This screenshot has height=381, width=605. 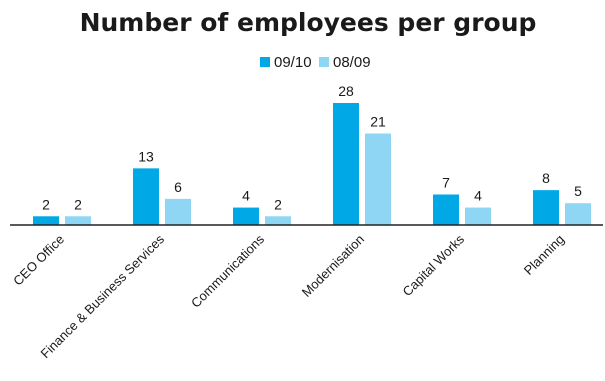 What do you see at coordinates (293, 62) in the screenshot?
I see `legend-label-0: 09/10` at bounding box center [293, 62].